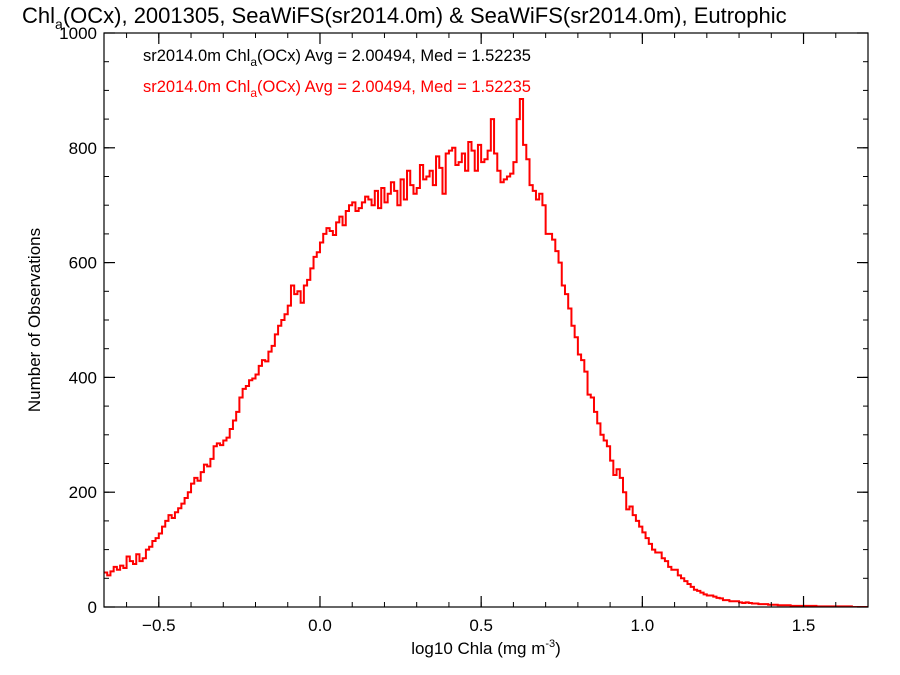  I want to click on y-tick-label: 800, so click(83, 148).